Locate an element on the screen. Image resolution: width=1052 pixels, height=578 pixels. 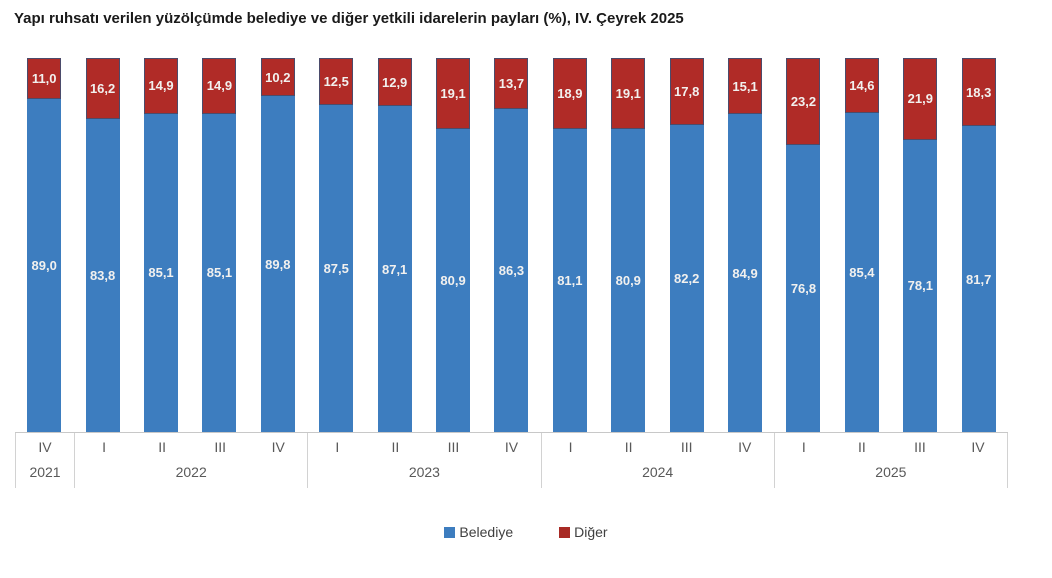
value-label-diger: 15,1 is located at coordinates (745, 86).